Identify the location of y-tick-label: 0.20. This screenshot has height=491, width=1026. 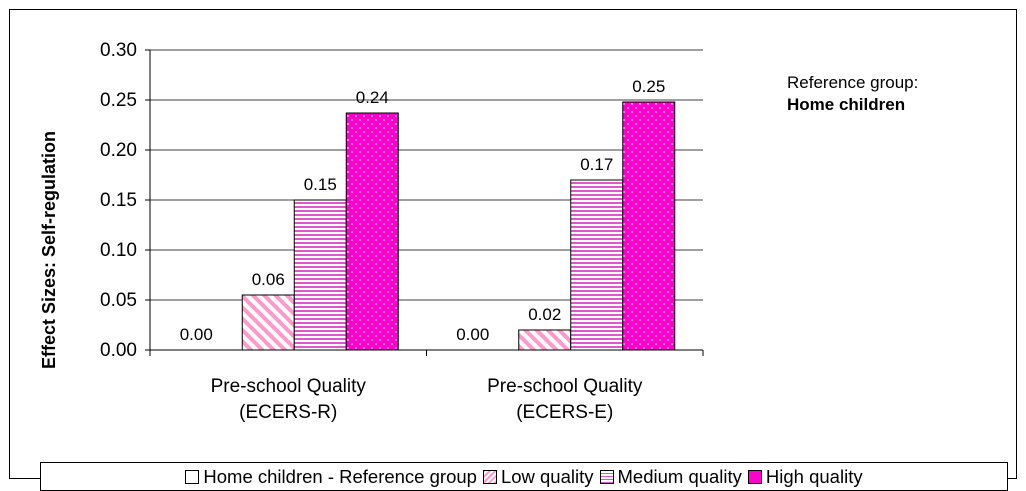
(118, 150).